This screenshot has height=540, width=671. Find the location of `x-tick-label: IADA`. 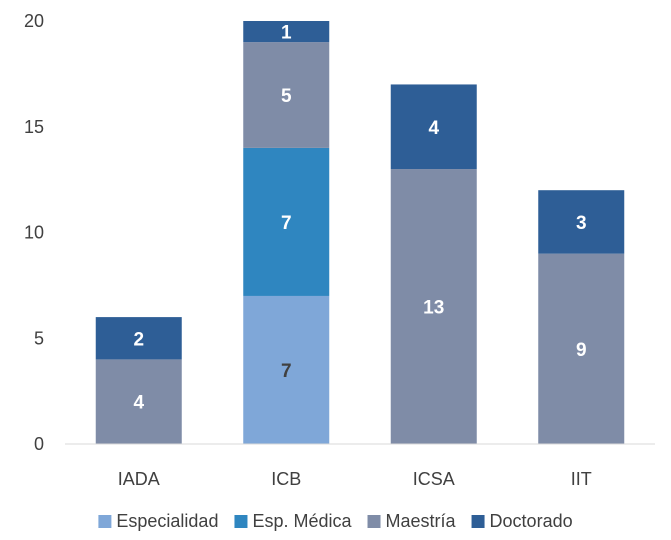

x-tick-label: IADA is located at coordinates (139, 479).